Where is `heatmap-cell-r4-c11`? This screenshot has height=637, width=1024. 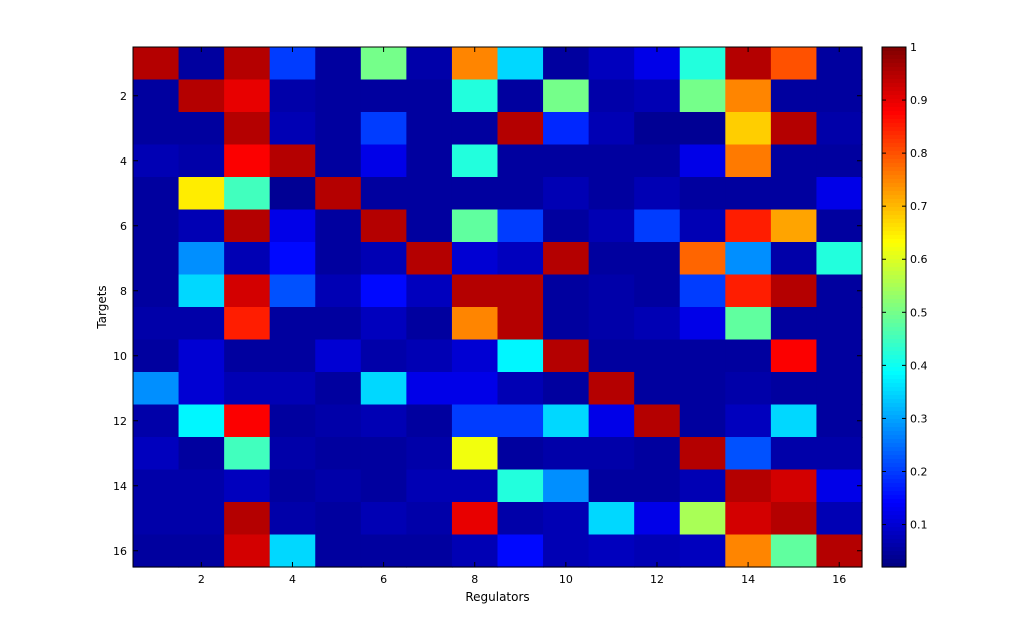
heatmap-cell-r4-c11 is located at coordinates (611, 161).